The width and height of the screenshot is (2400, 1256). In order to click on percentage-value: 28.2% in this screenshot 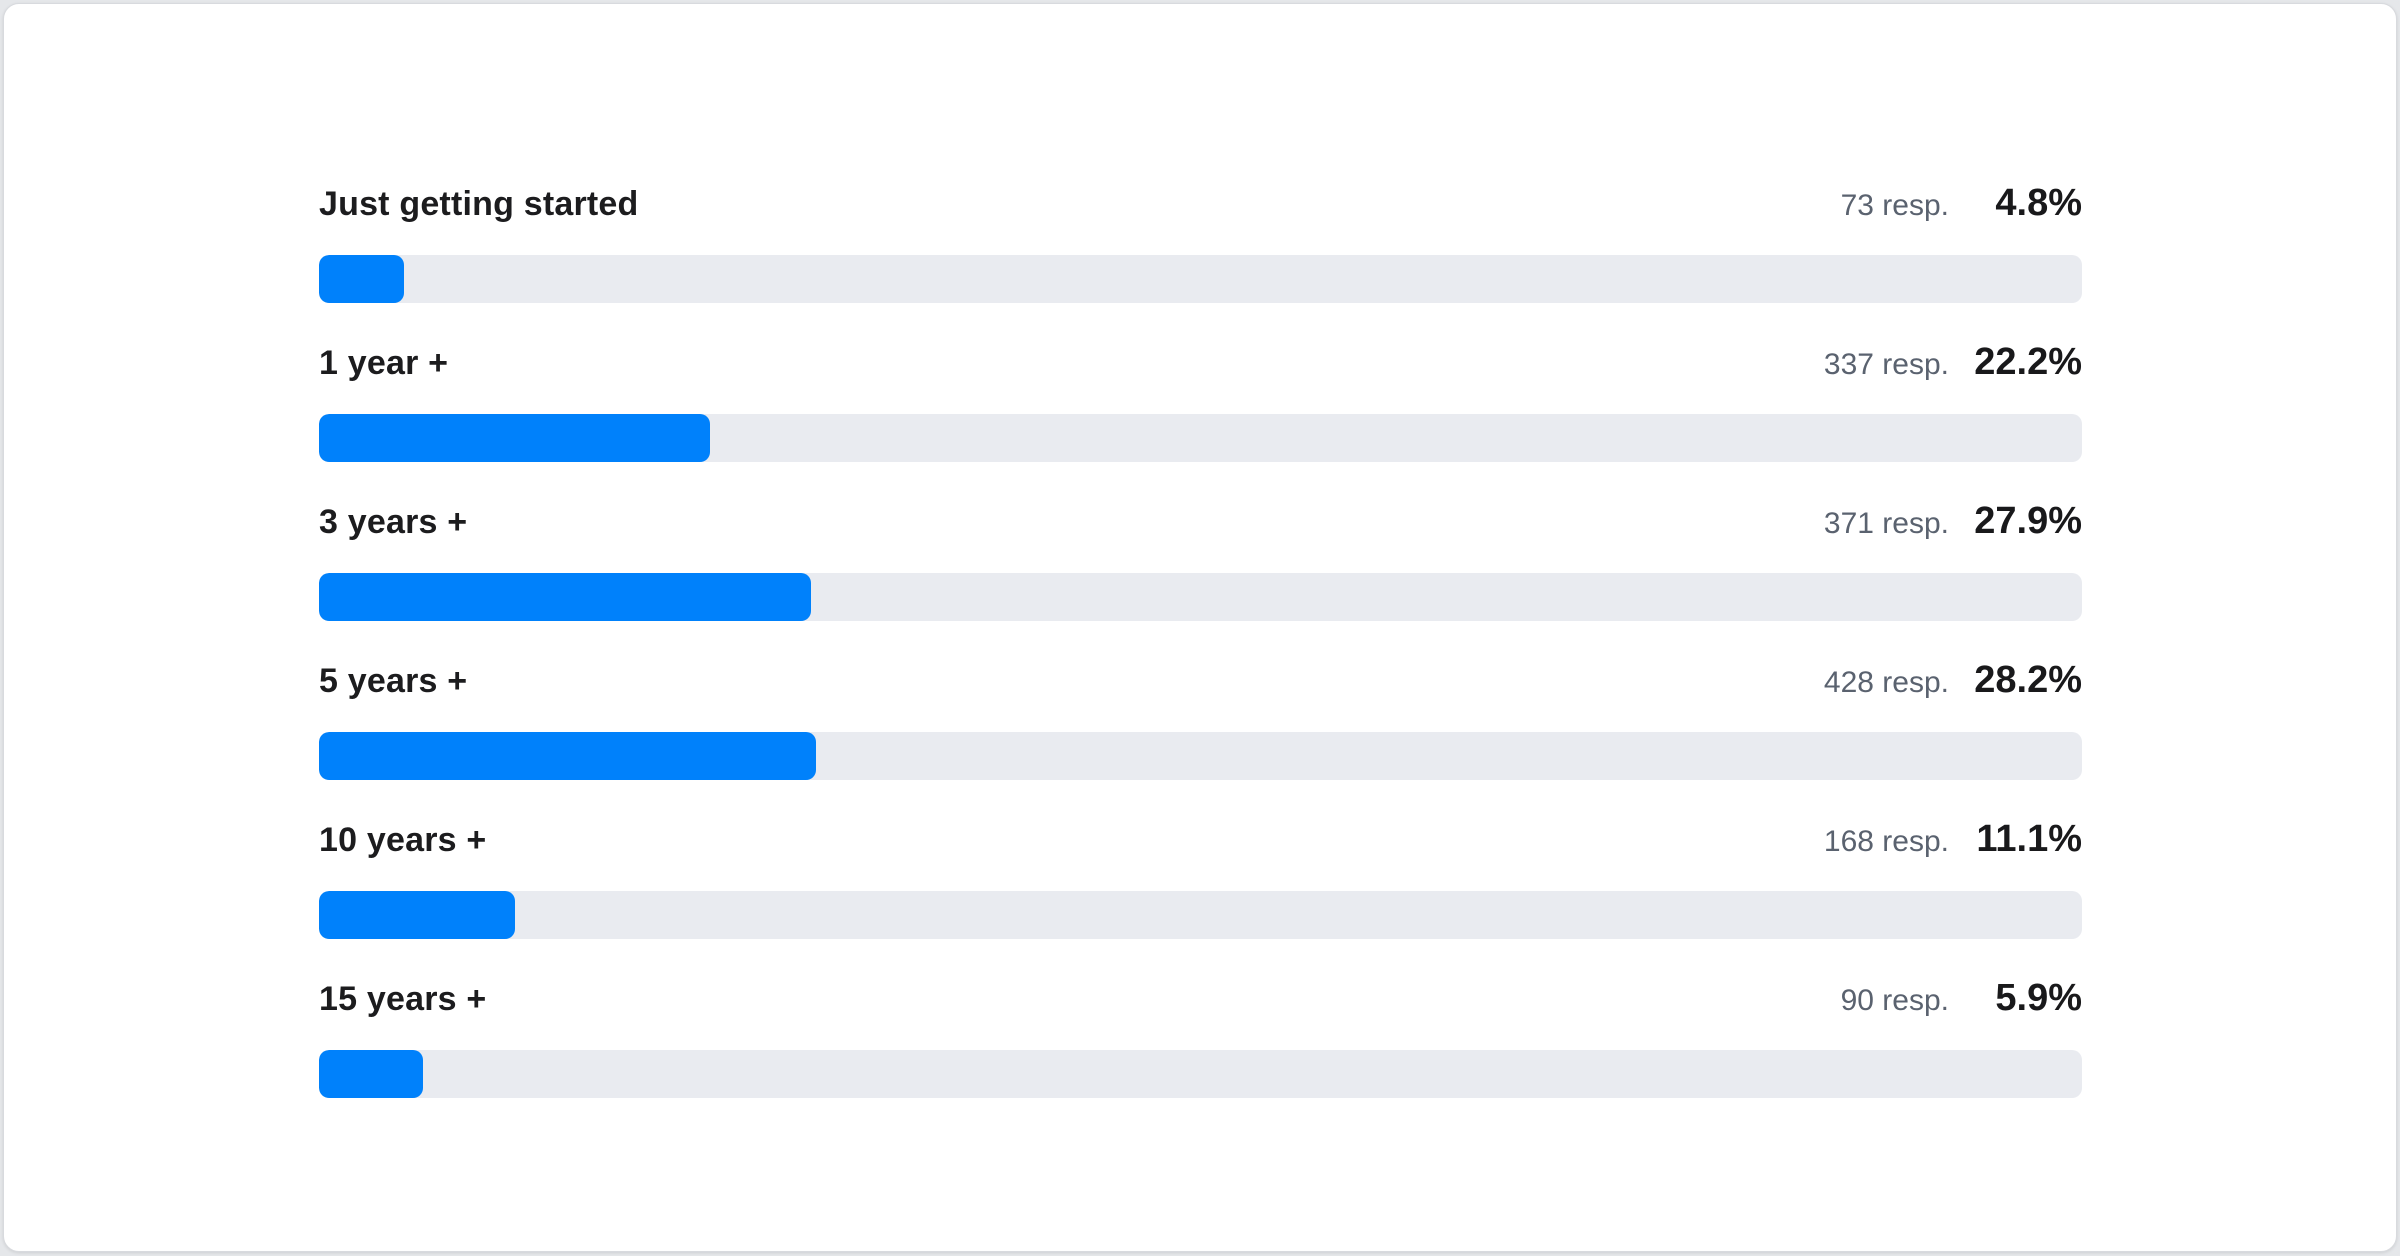, I will do `click(2028, 680)`.